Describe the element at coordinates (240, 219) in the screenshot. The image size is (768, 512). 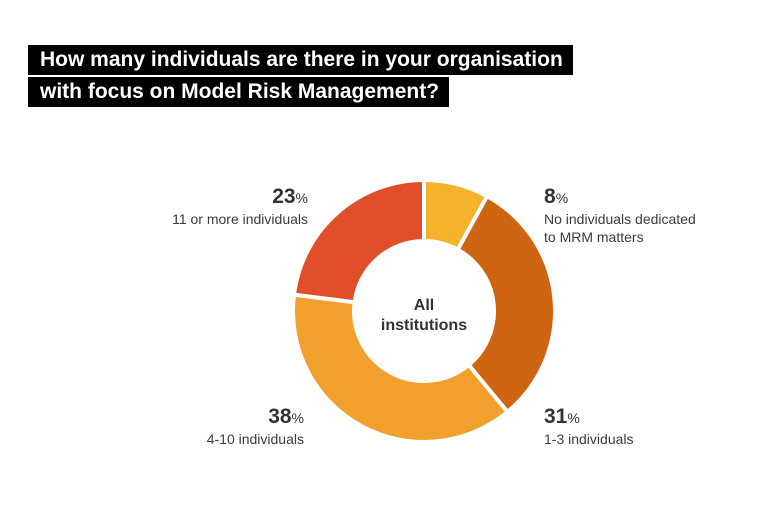
I see `slice-desc-eleven-plus: 11 or more individuals` at that location.